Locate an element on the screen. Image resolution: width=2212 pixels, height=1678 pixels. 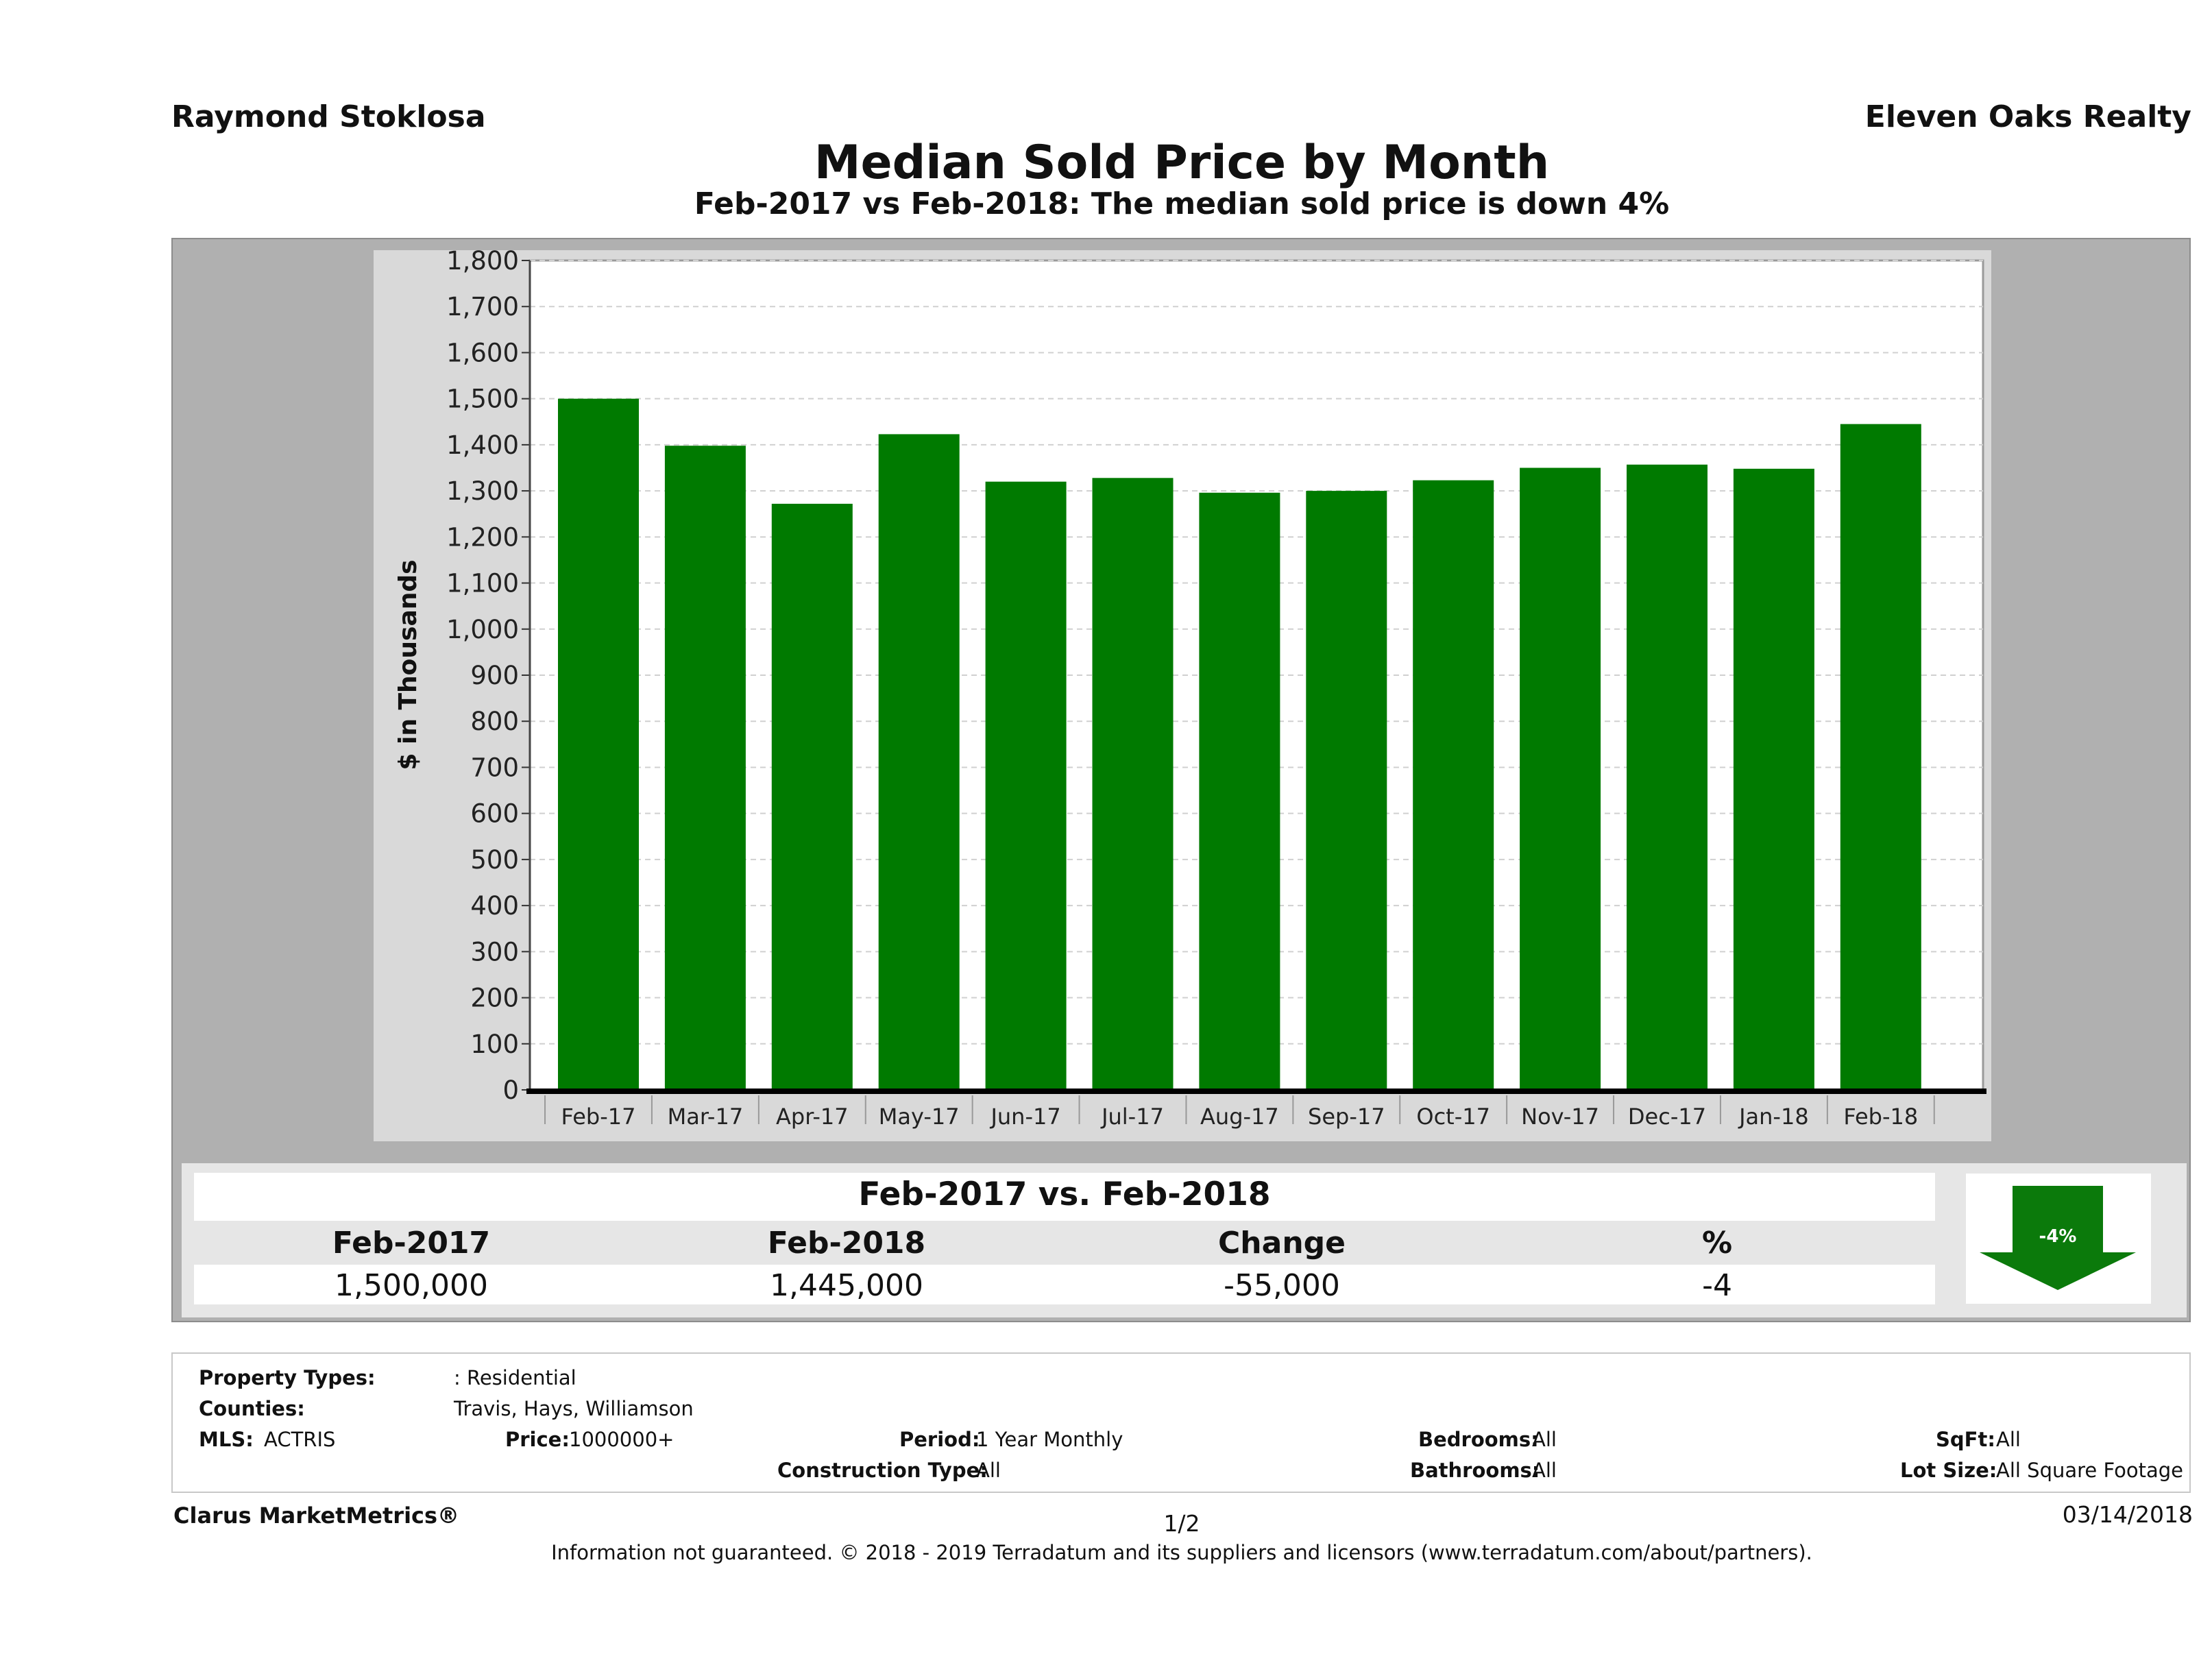
down-arrow-icon: -4% is located at coordinates (2058, 1238).